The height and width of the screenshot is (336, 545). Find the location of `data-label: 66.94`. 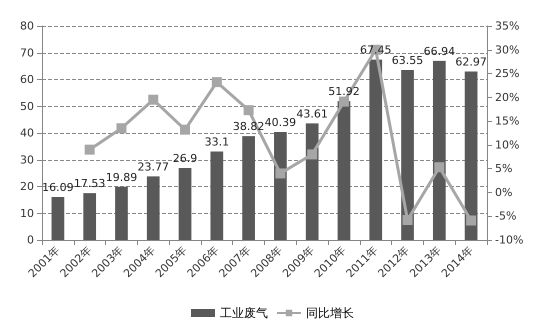

data-label: 66.94 is located at coordinates (440, 51).